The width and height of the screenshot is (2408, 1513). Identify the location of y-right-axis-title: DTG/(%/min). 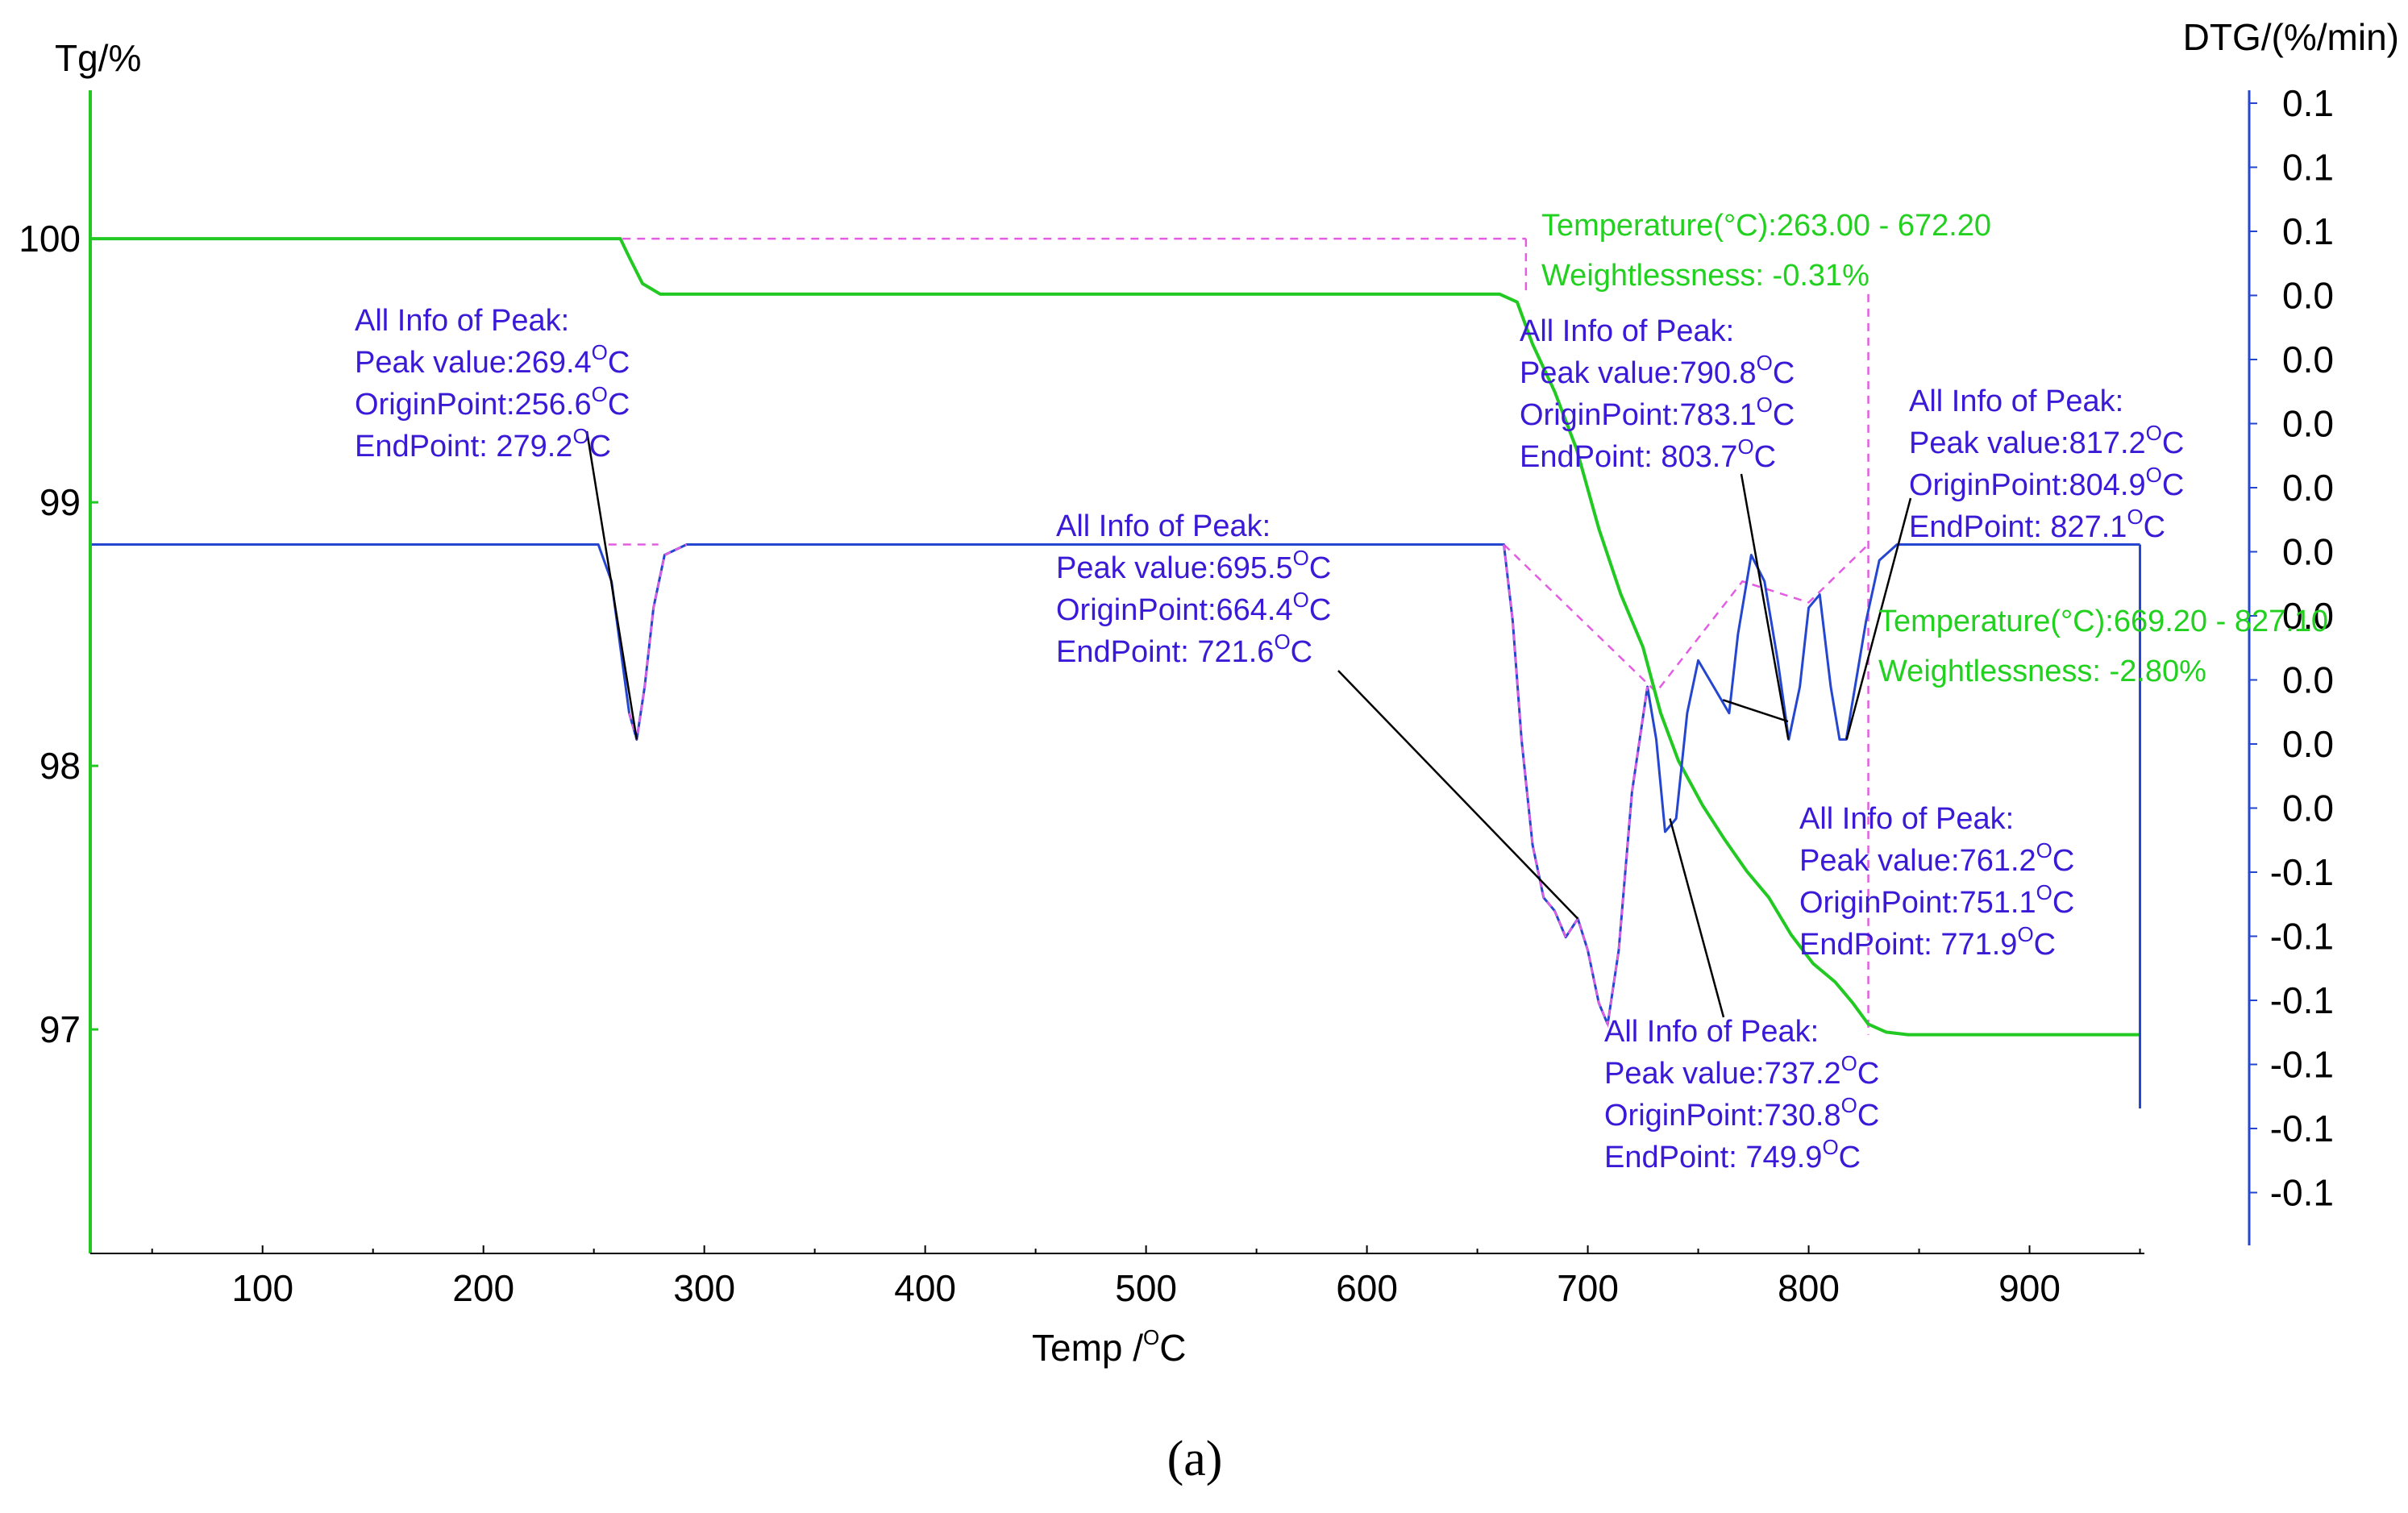
(2291, 37).